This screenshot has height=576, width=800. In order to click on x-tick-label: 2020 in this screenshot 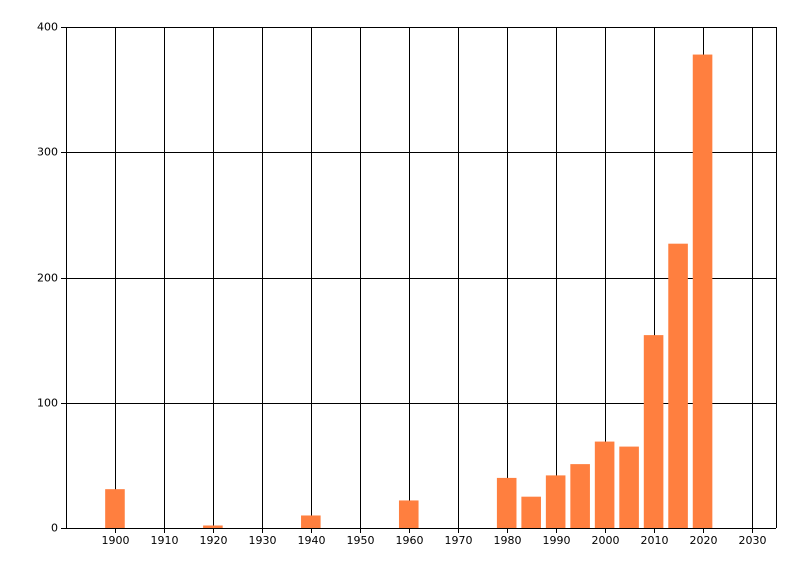, I will do `click(704, 540)`.